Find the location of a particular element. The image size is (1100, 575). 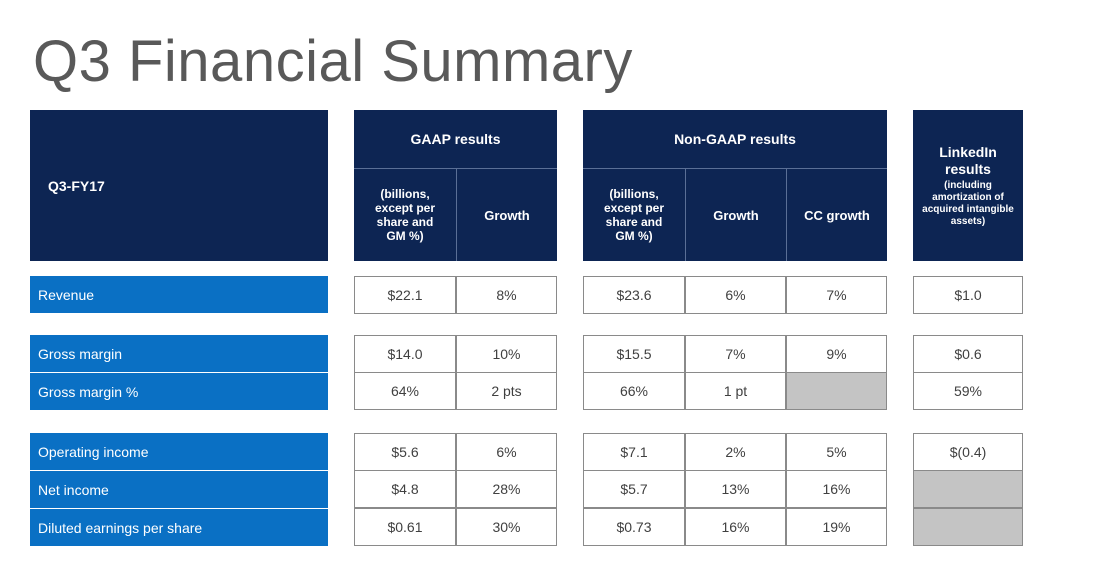

gaap-value-cell: $14.0 is located at coordinates (405, 354).